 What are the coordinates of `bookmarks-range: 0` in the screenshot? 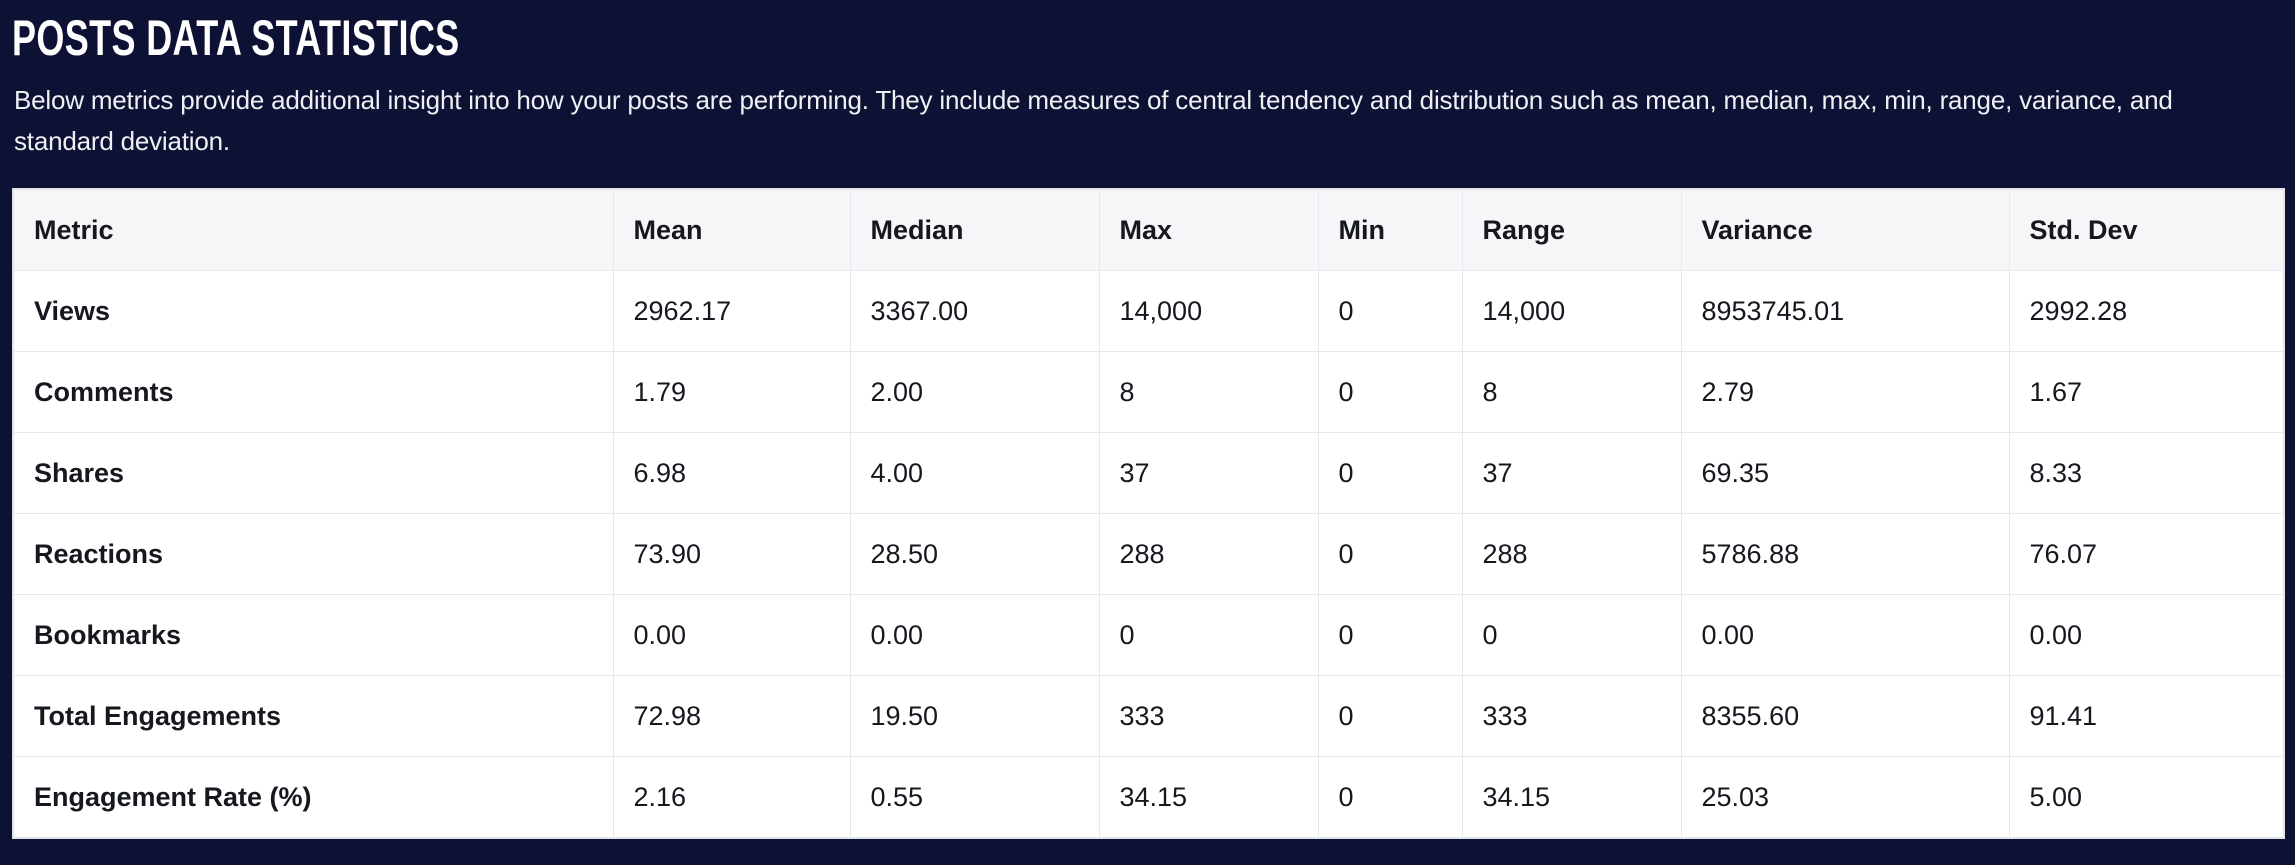 It's located at (1571, 635).